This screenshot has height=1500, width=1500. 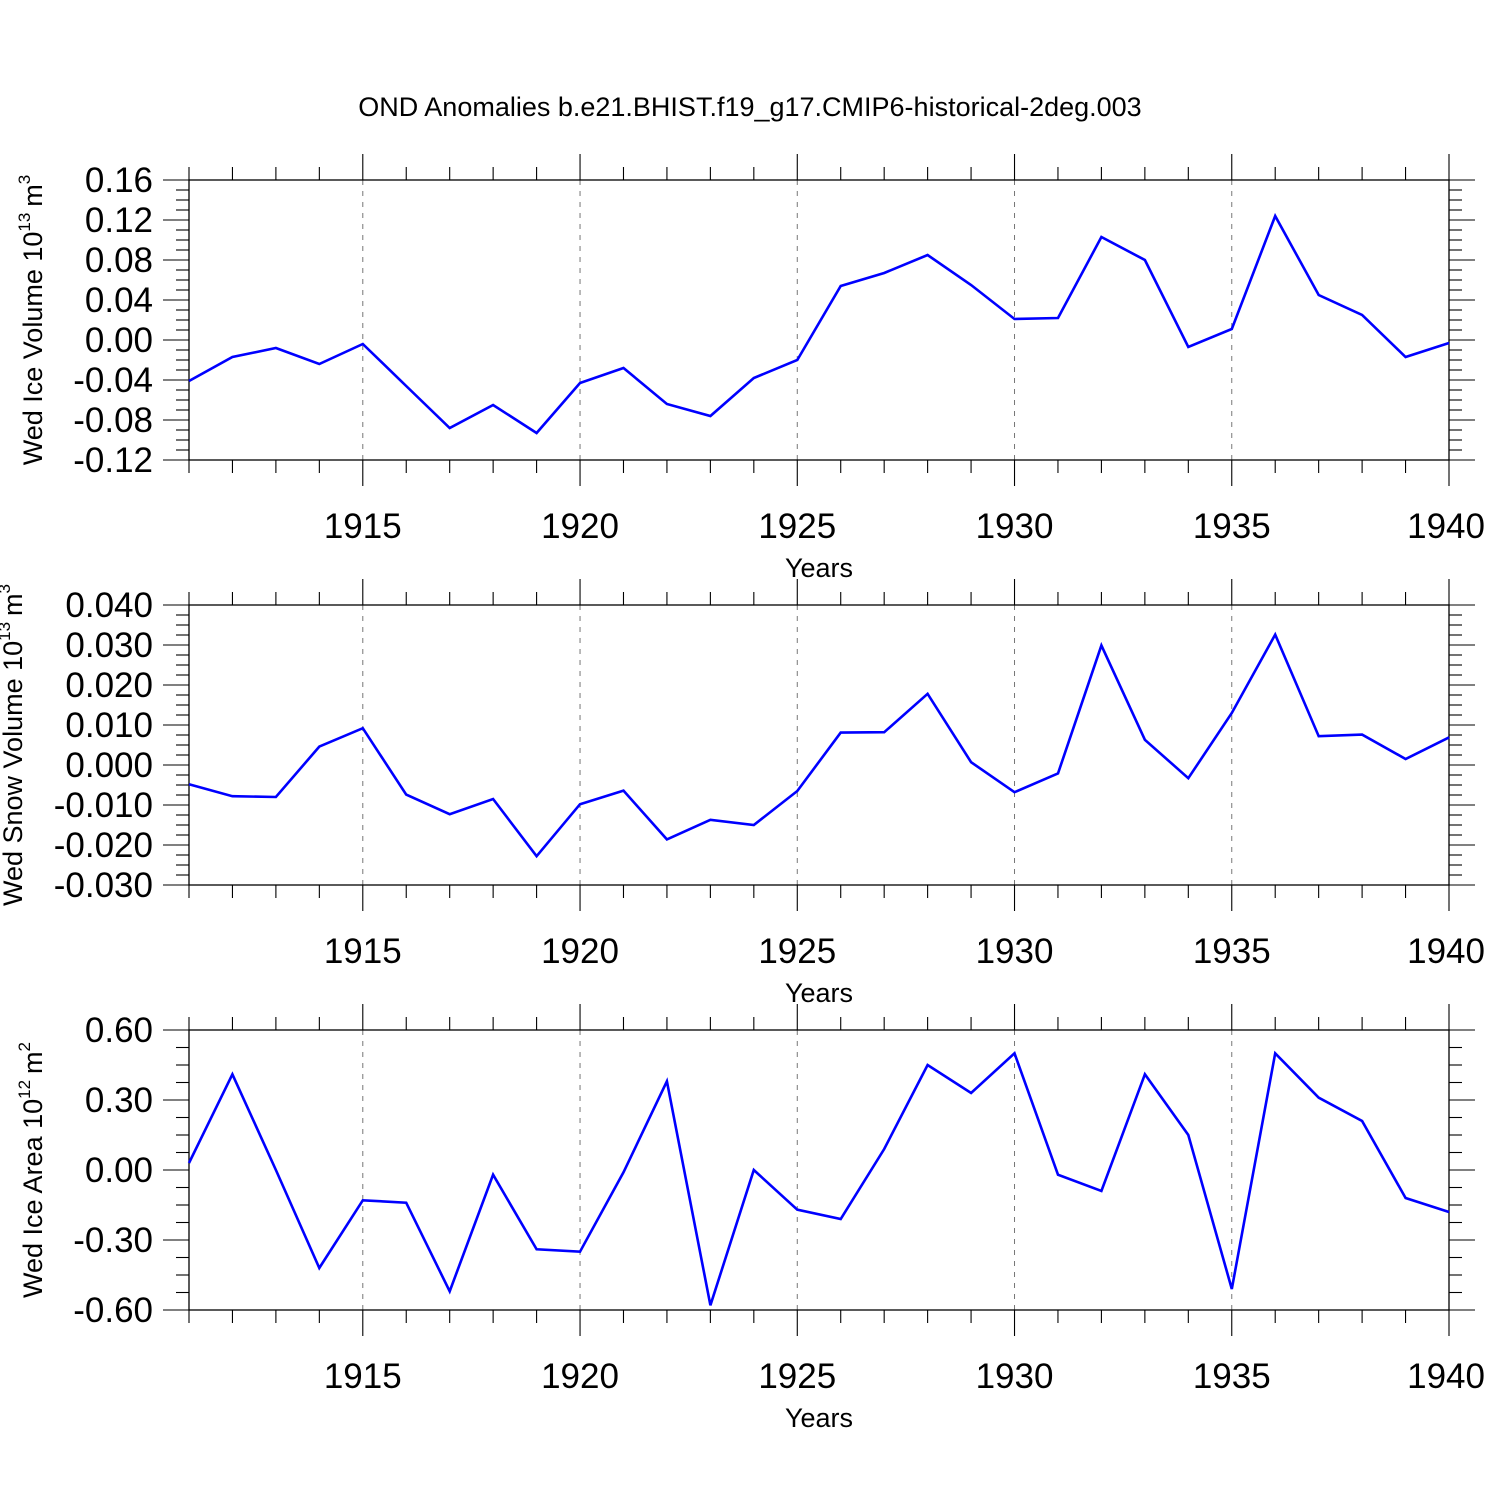 What do you see at coordinates (109, 765) in the screenshot?
I see `y-tick-label: 0.000` at bounding box center [109, 765].